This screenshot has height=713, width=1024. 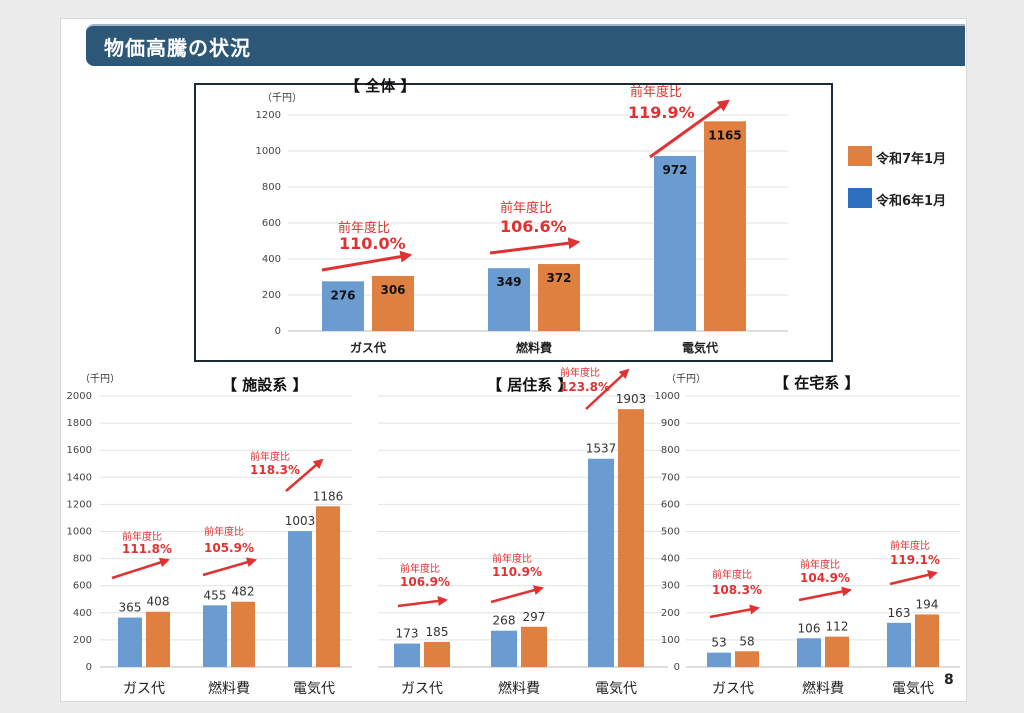 What do you see at coordinates (215, 595) in the screenshot?
I see `data-label: 455` at bounding box center [215, 595].